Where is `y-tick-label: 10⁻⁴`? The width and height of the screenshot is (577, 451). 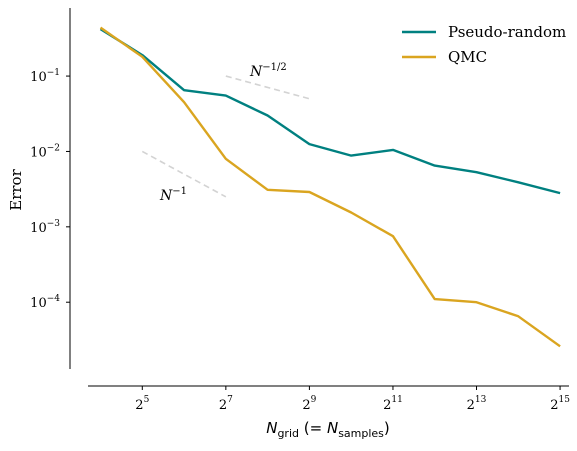
y-tick-label: 10⁻⁴ is located at coordinates (45, 302).